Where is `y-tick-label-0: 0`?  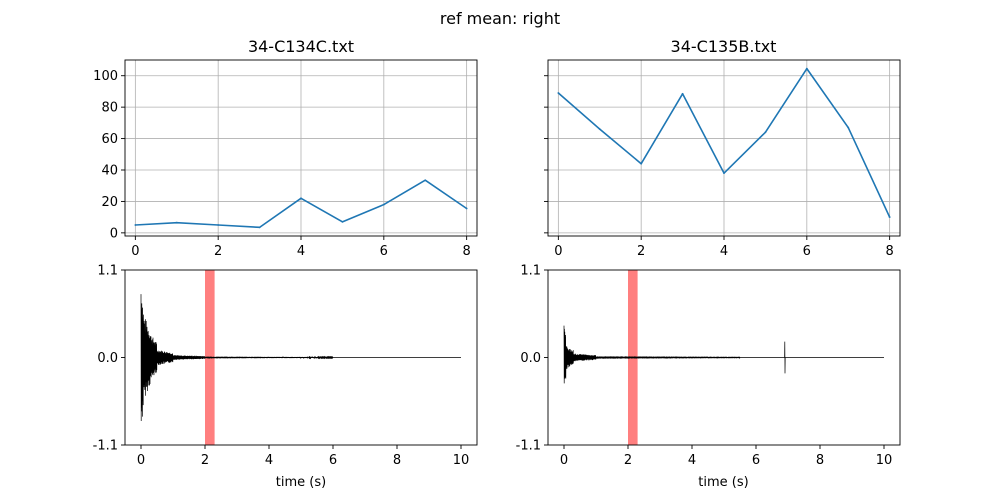
y-tick-label-0: 0 is located at coordinates (114, 233).